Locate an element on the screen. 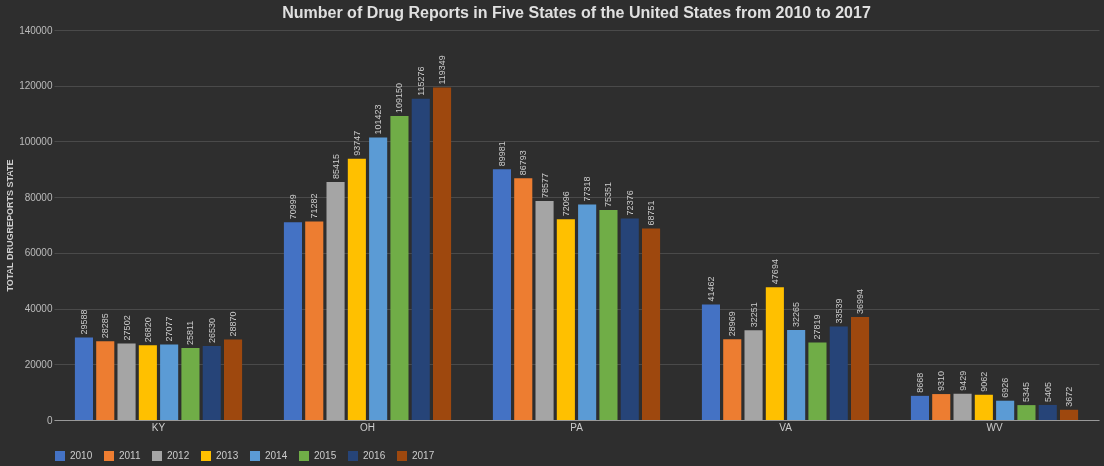 The image size is (1104, 466). y-tick-label: 140000 is located at coordinates (36, 30).